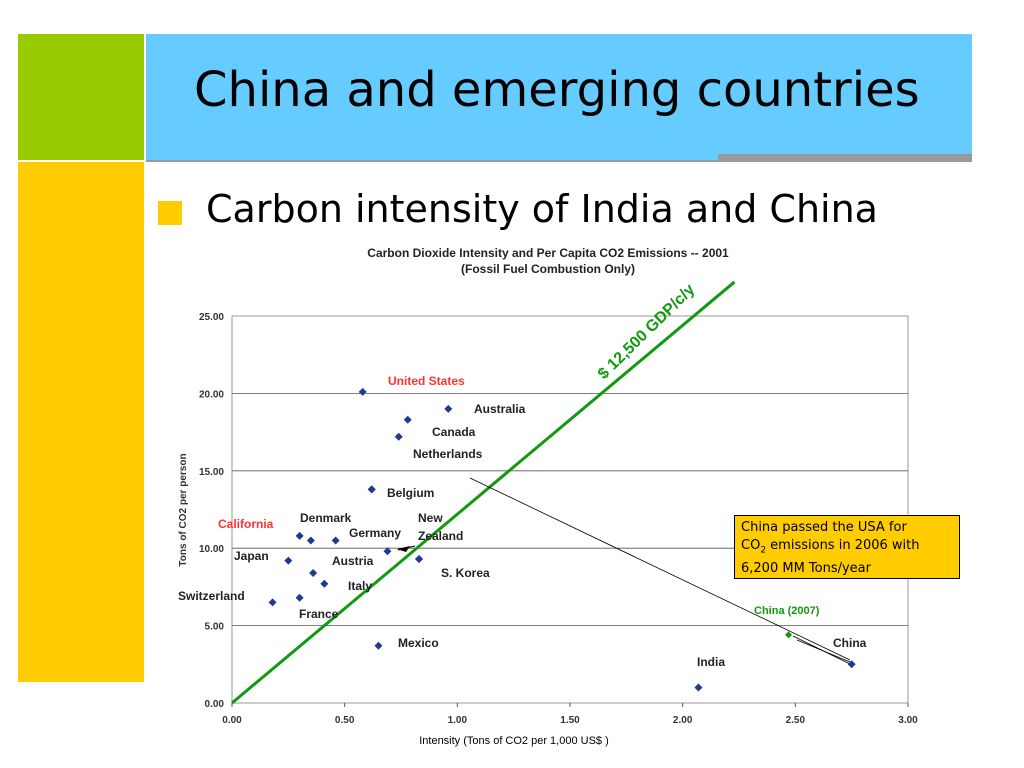 The image size is (1024, 768). I want to click on point-label: Switzerland, so click(211, 596).